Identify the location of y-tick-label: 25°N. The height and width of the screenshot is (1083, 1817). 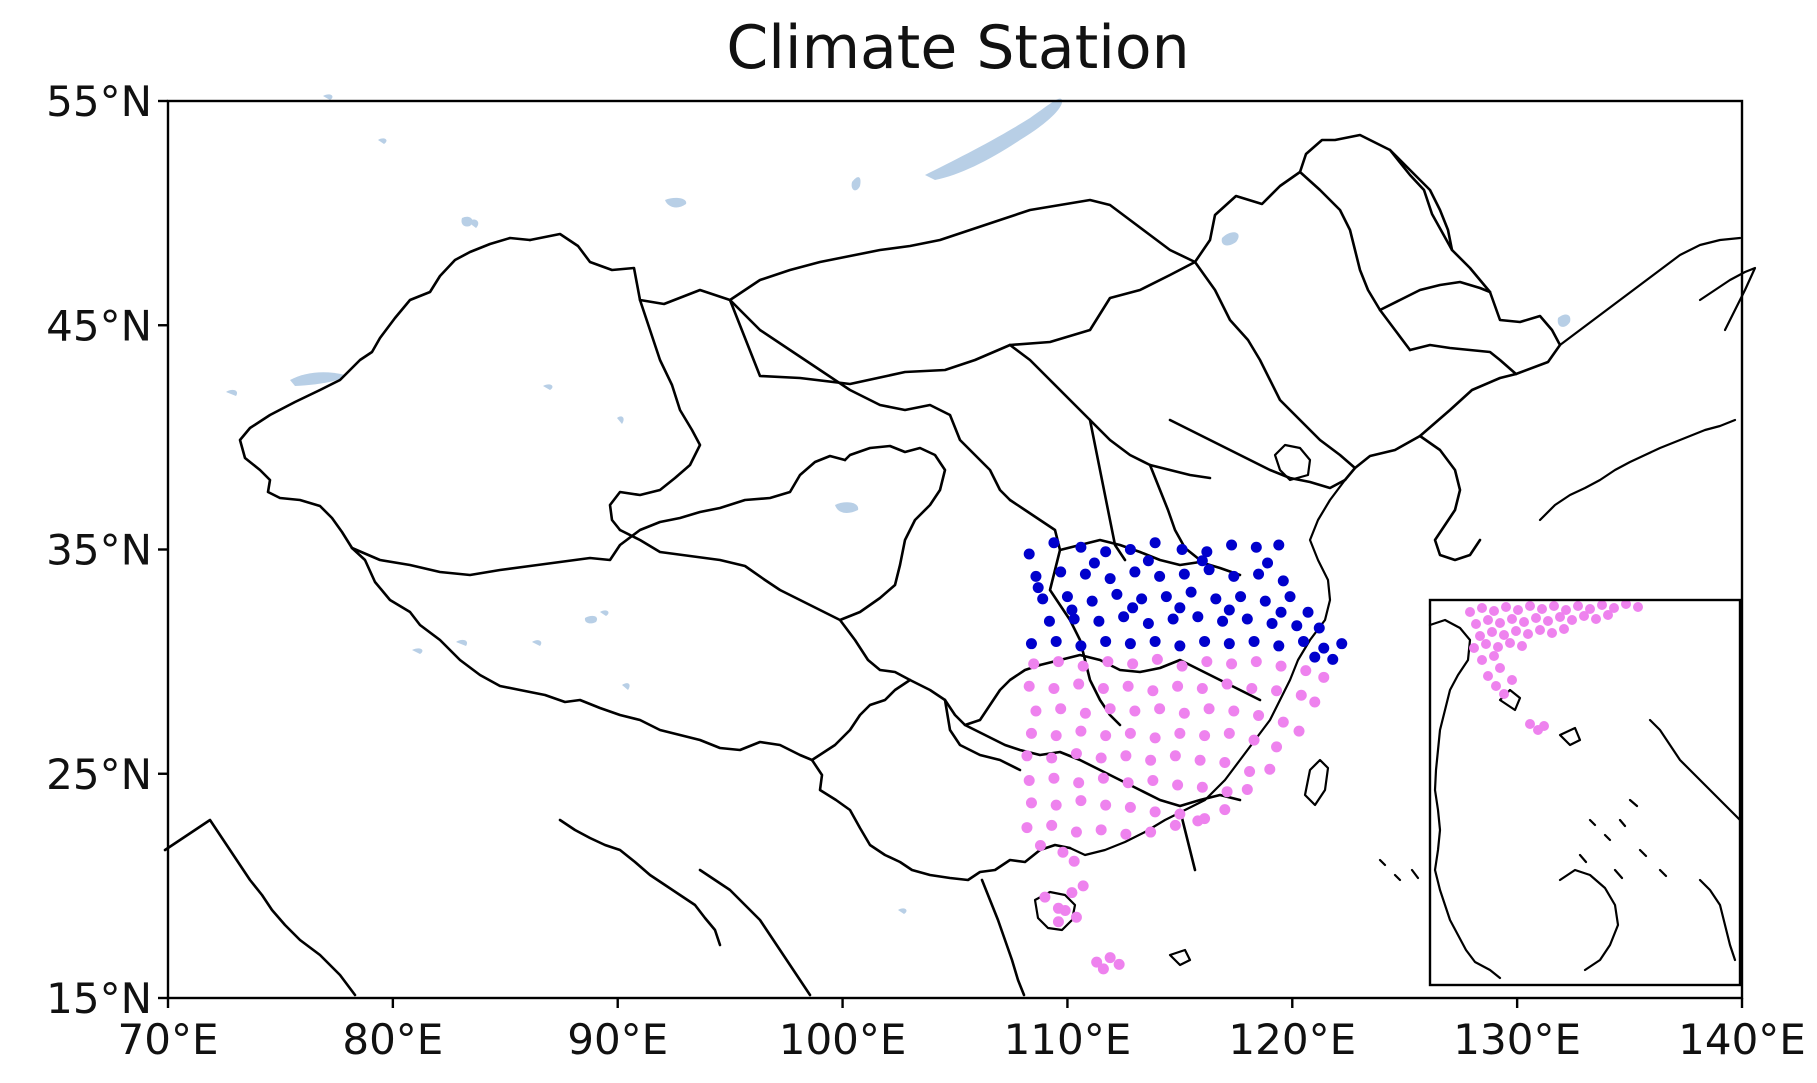
(99, 774).